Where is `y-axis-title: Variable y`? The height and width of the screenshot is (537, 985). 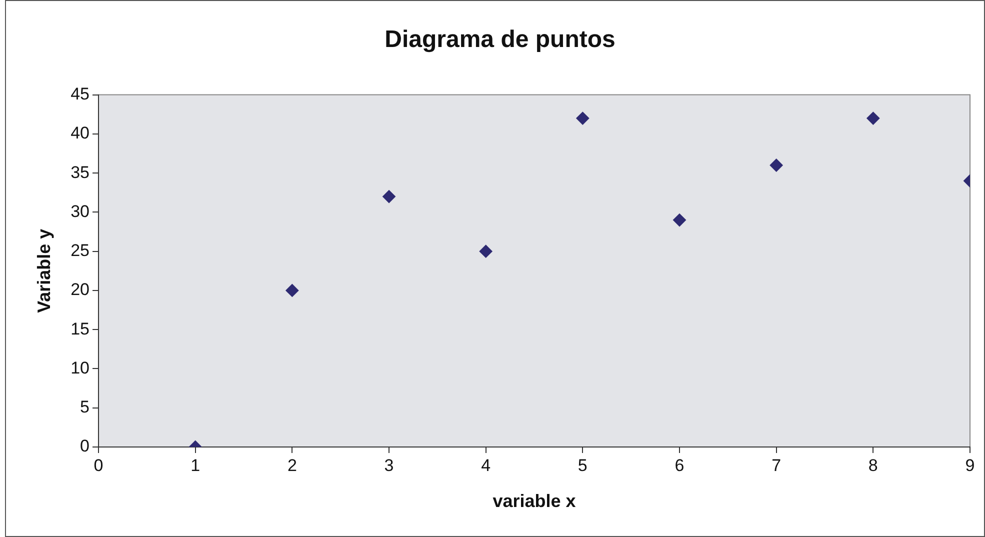
y-axis-title: Variable y is located at coordinates (44, 270).